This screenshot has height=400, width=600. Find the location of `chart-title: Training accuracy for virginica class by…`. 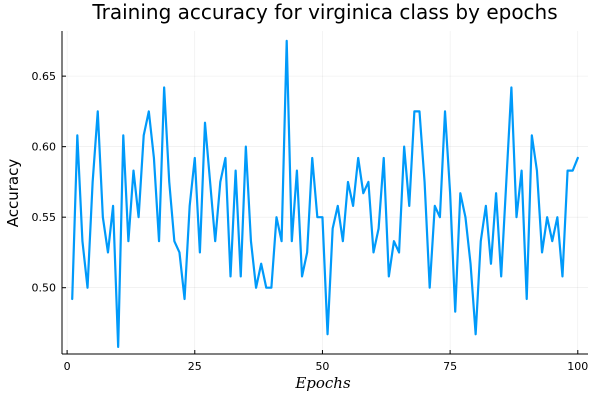

chart-title: Training accuracy for virginica class by… is located at coordinates (324, 12).